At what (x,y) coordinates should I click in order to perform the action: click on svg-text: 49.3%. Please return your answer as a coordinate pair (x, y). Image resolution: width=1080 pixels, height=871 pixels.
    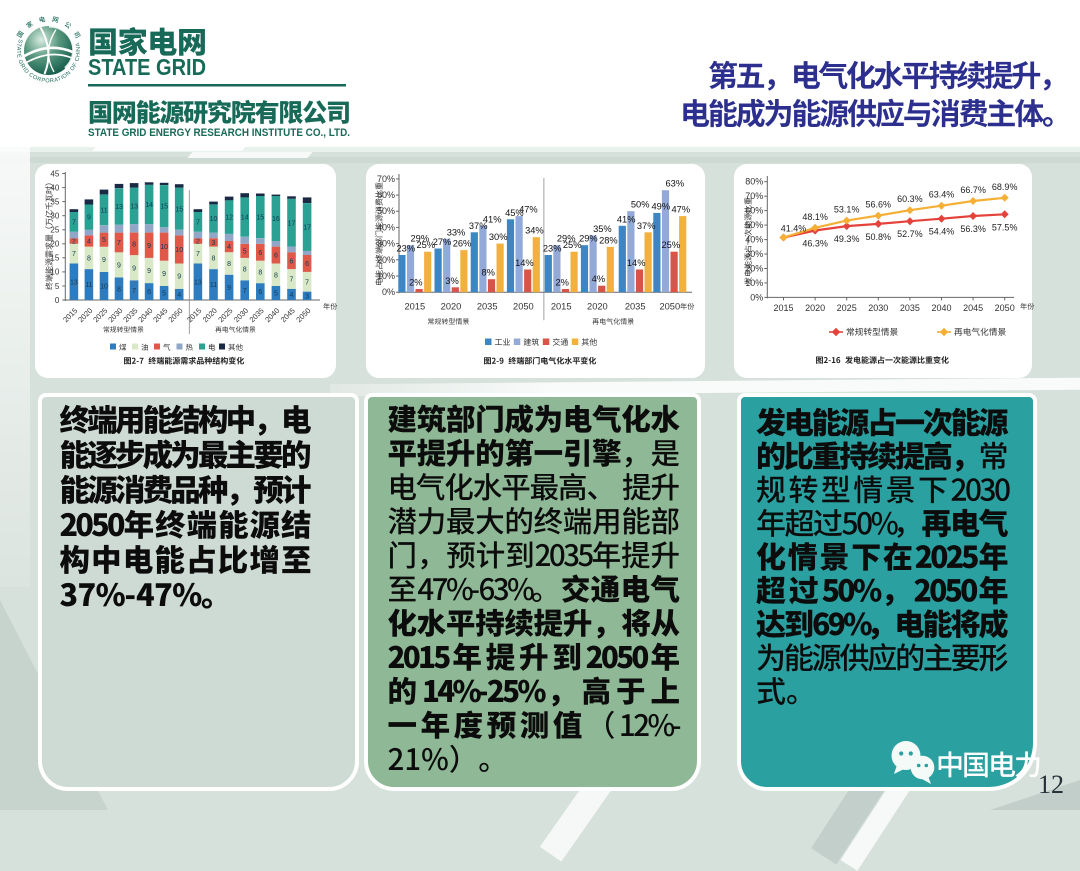
    Looking at the image, I should click on (847, 239).